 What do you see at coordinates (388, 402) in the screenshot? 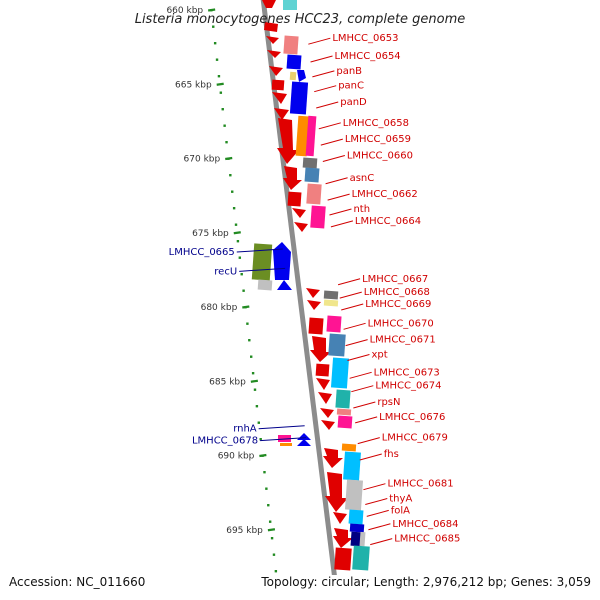
I see `gene-label: rpsN` at bounding box center [388, 402].